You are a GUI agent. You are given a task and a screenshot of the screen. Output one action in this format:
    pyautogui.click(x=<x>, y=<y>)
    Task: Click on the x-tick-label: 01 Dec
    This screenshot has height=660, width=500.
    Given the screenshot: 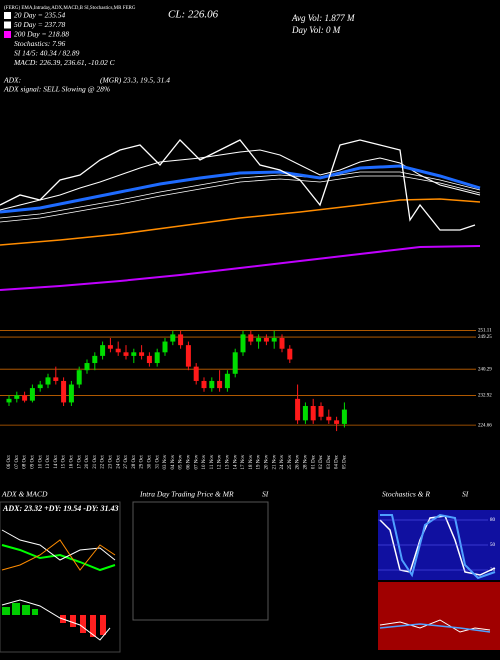 What is the action you would take?
    pyautogui.click(x=313, y=461)
    